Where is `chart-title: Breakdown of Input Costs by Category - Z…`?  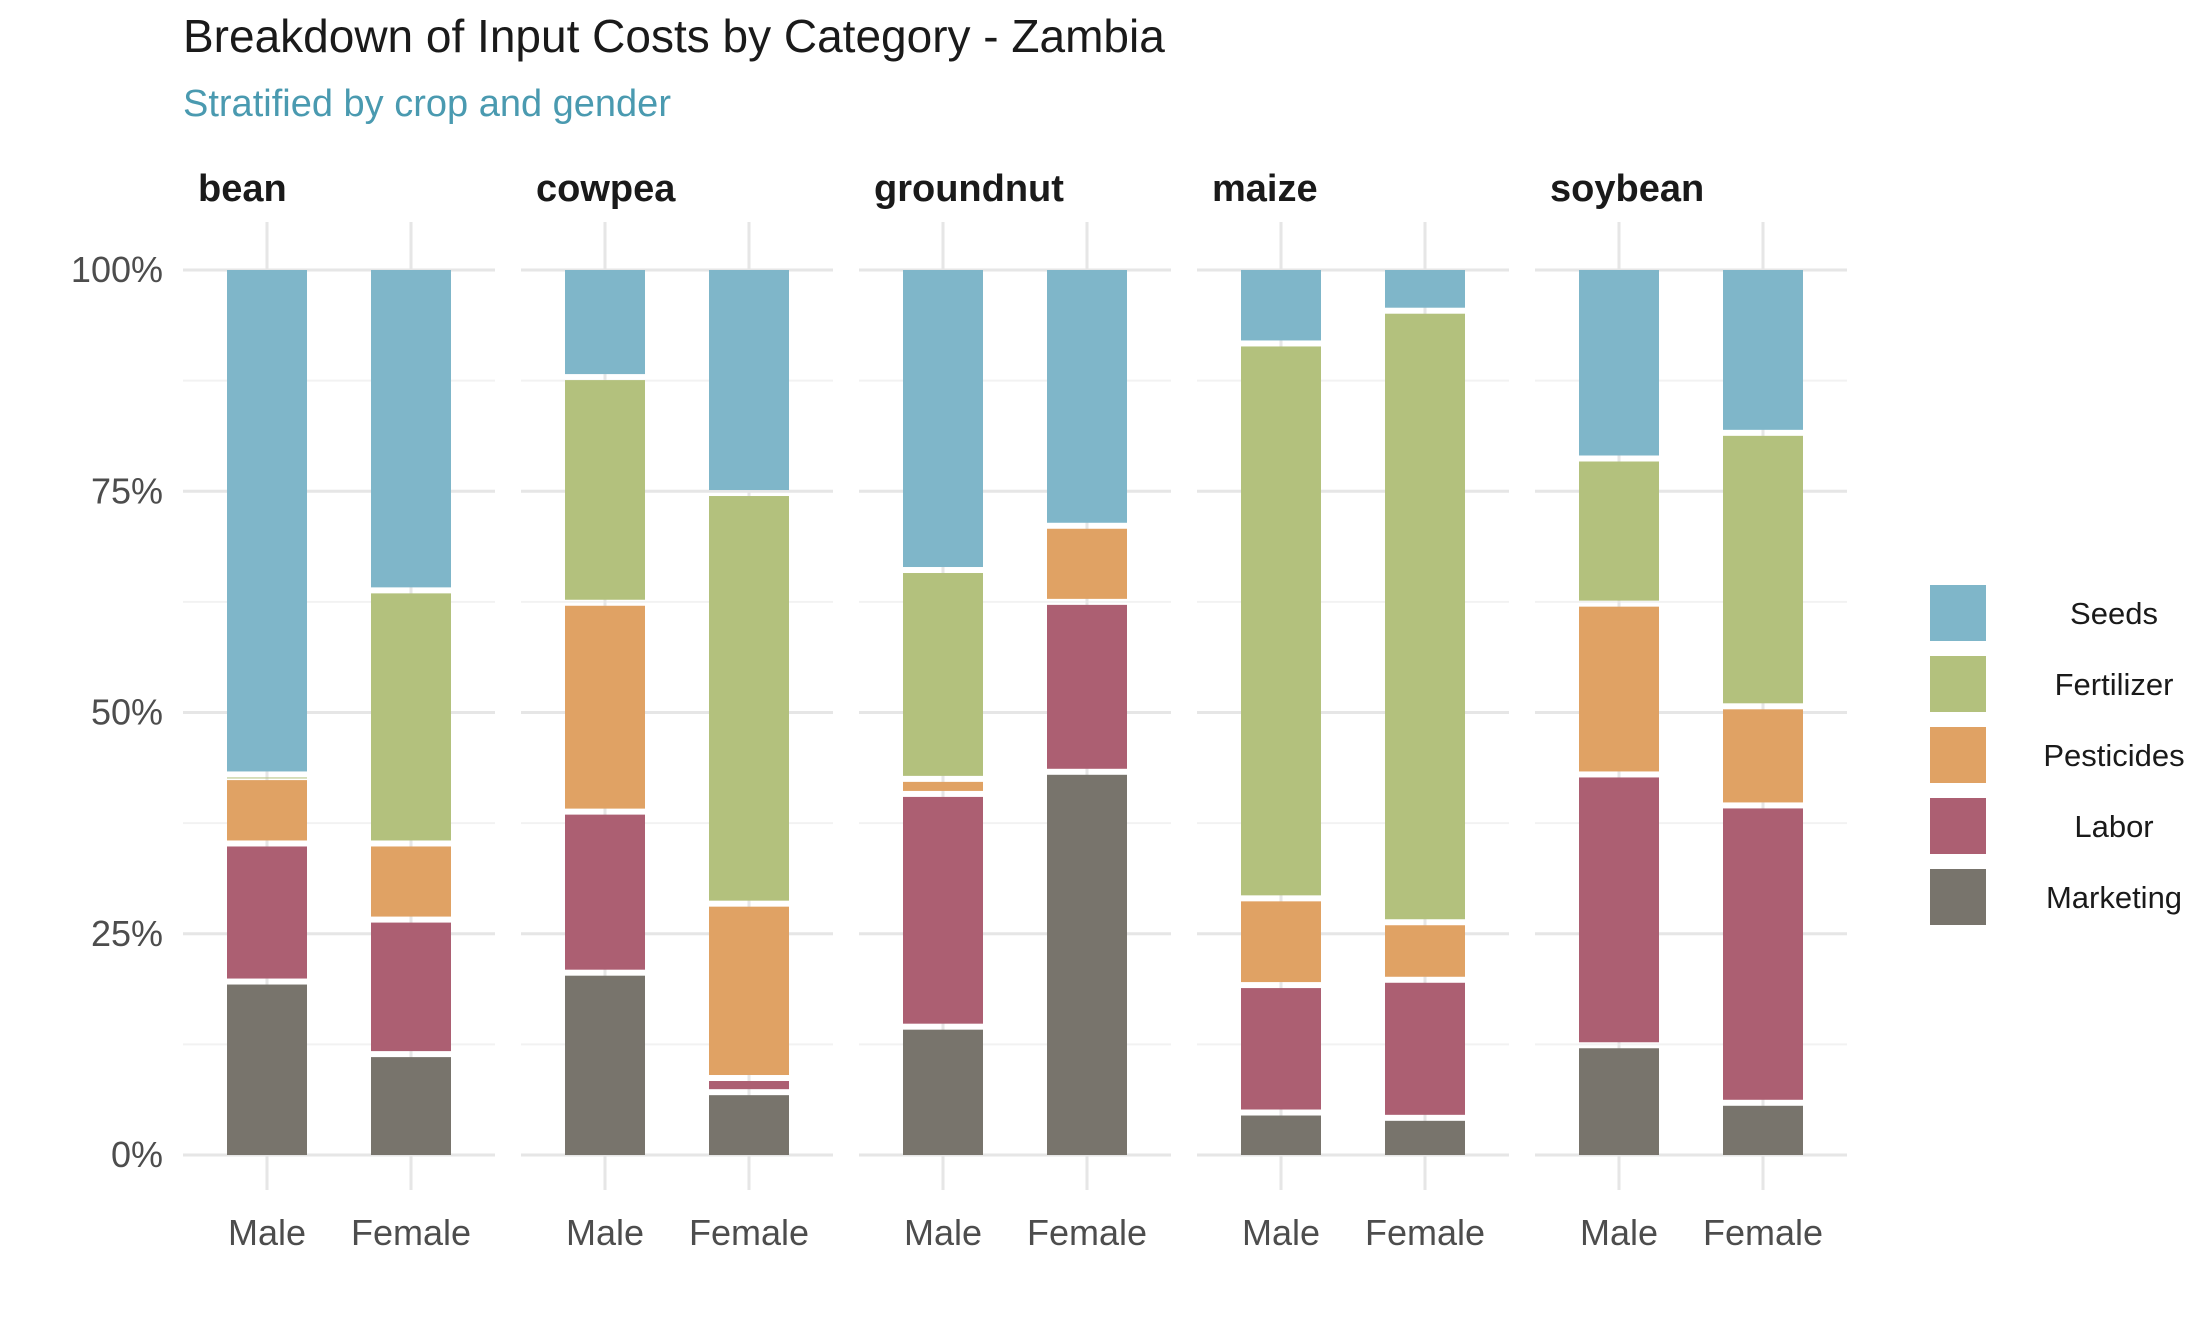
chart-title: Breakdown of Input Costs by Category - Z… is located at coordinates (674, 36).